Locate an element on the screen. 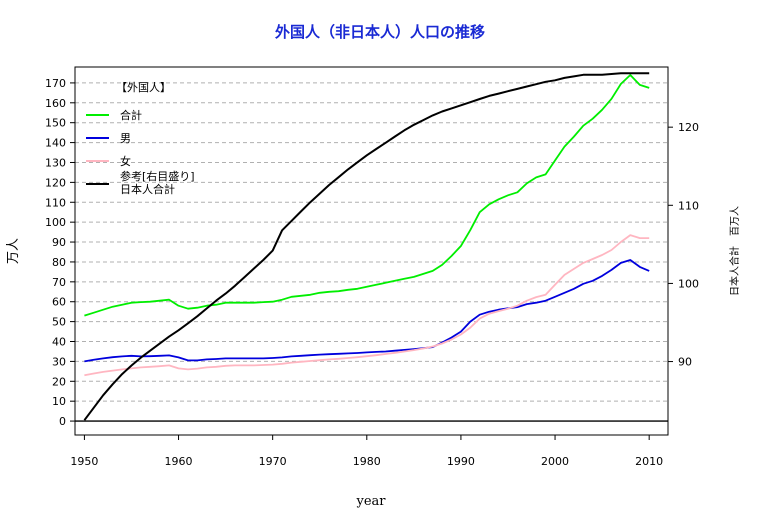  y-tick-label: 150 is located at coordinates (55, 123).